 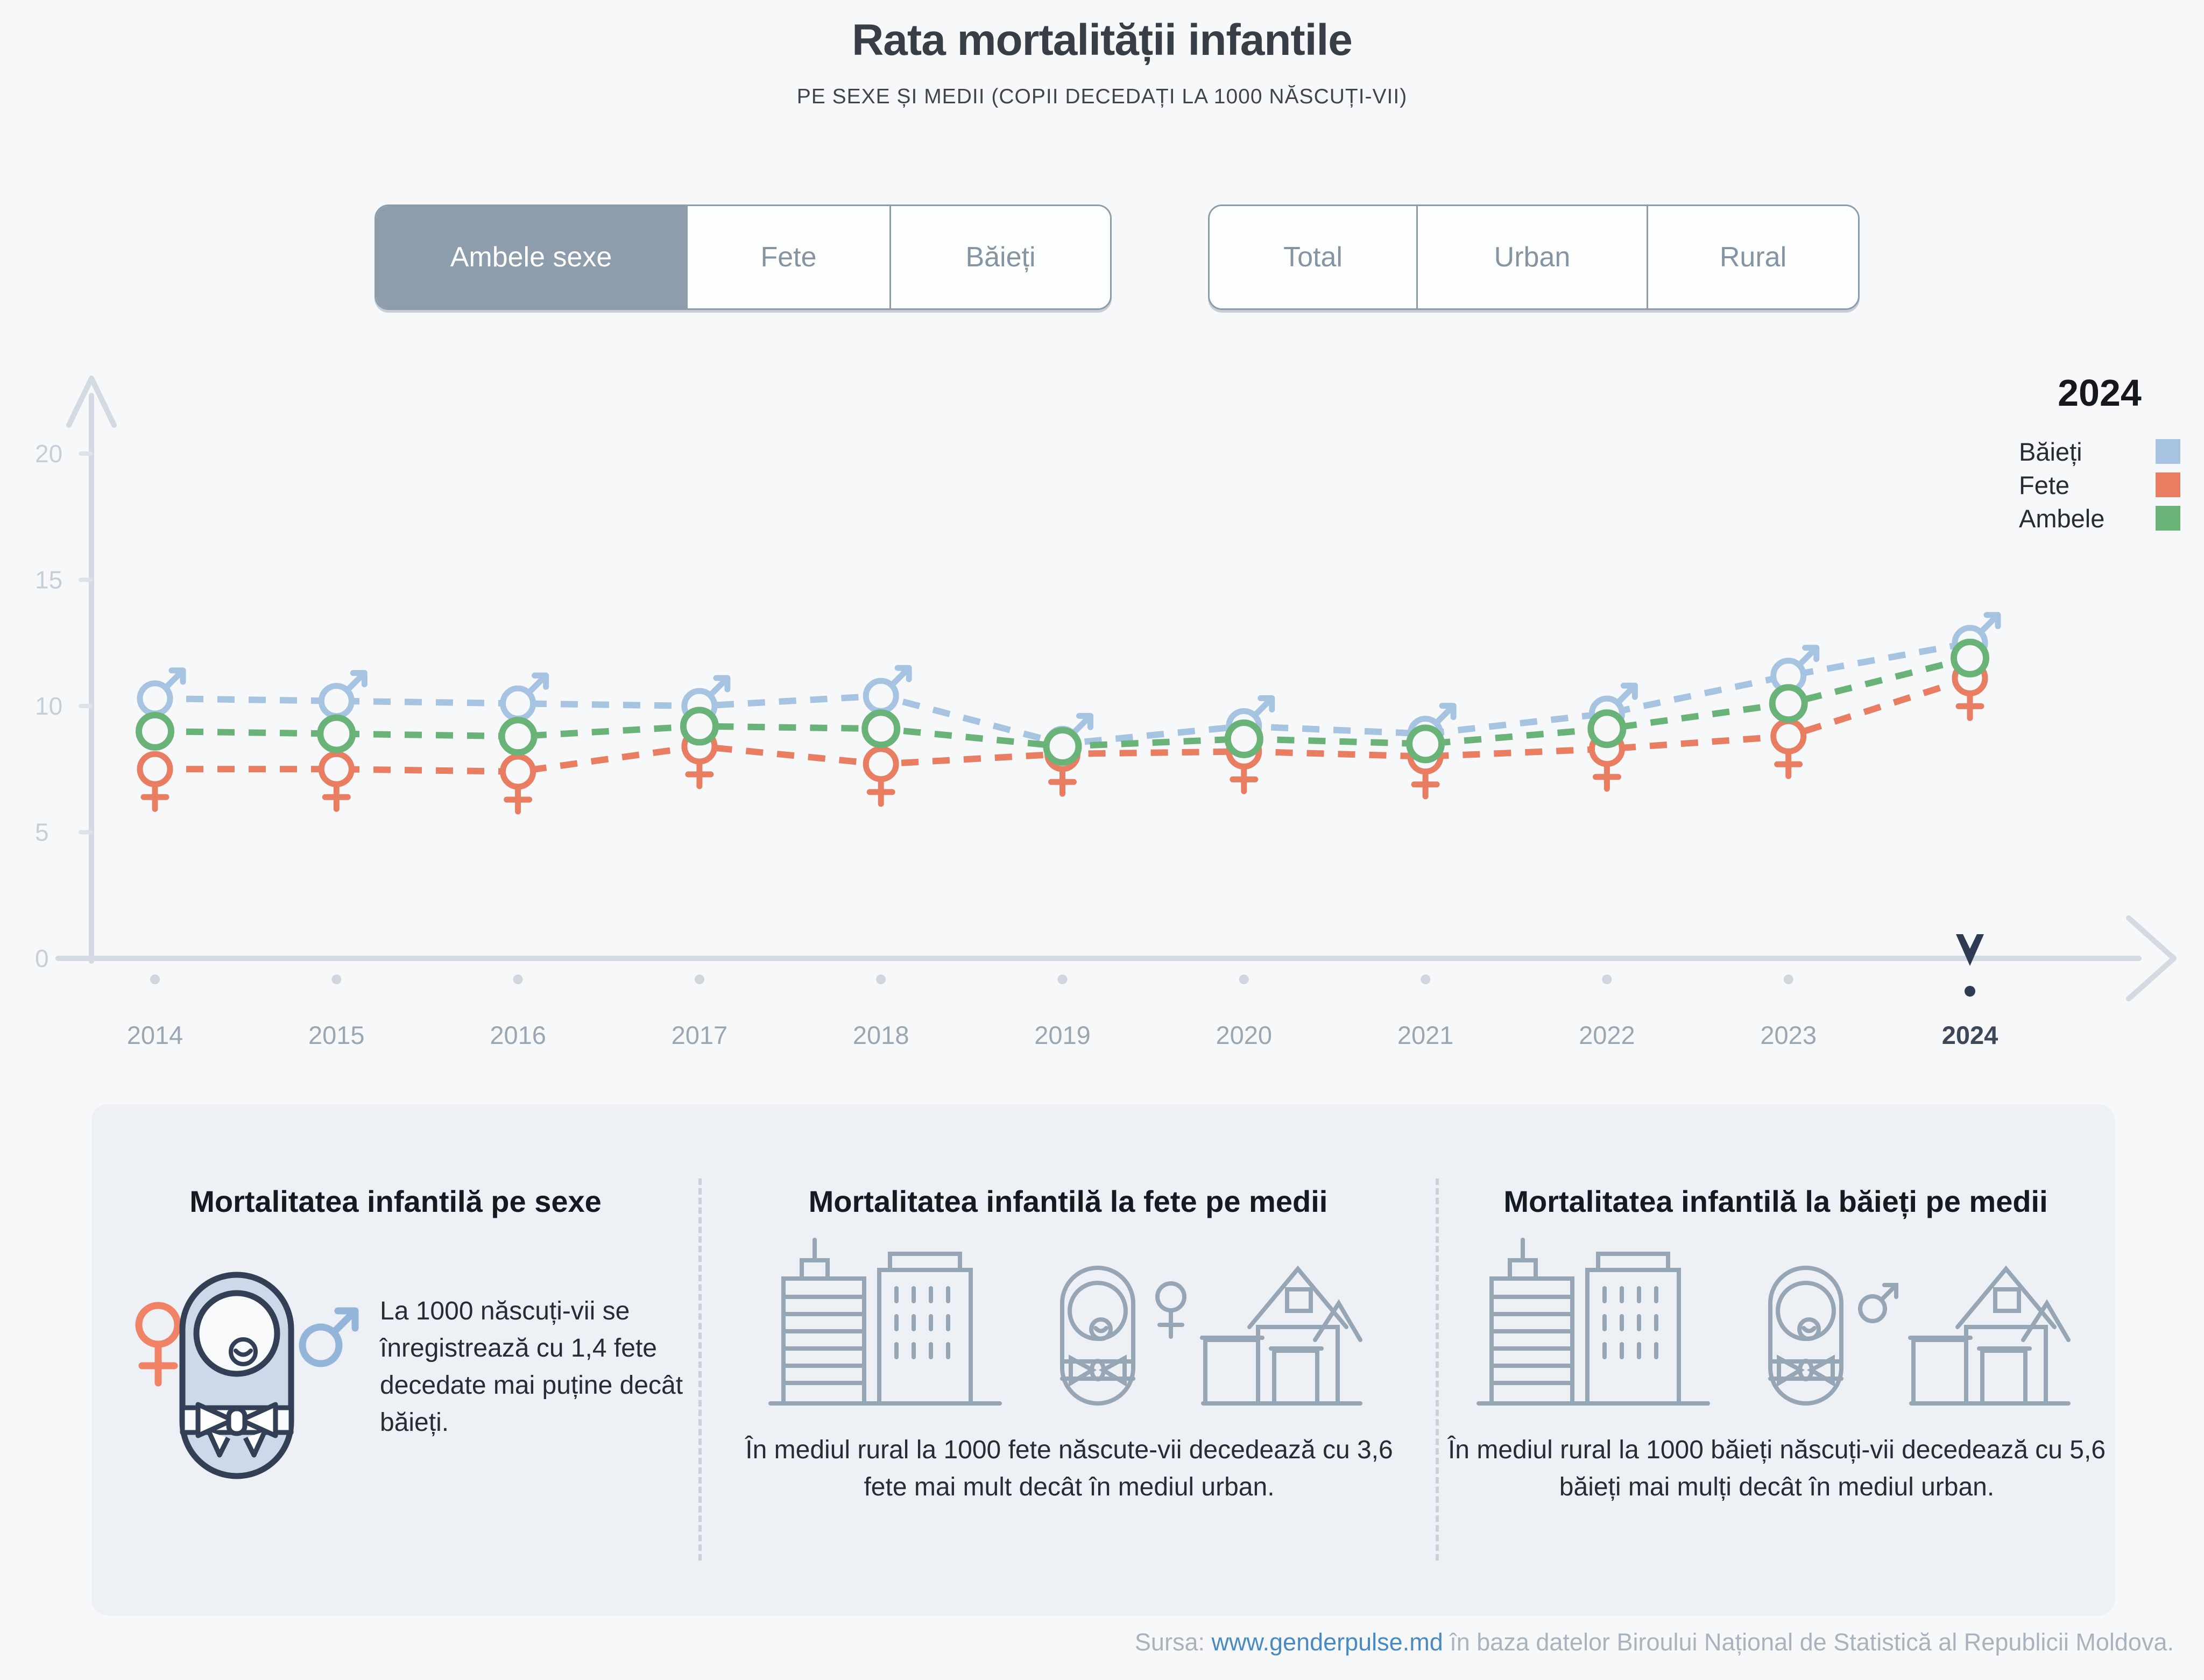 I want to click on area-filter-total: Total, so click(x=1313, y=257).